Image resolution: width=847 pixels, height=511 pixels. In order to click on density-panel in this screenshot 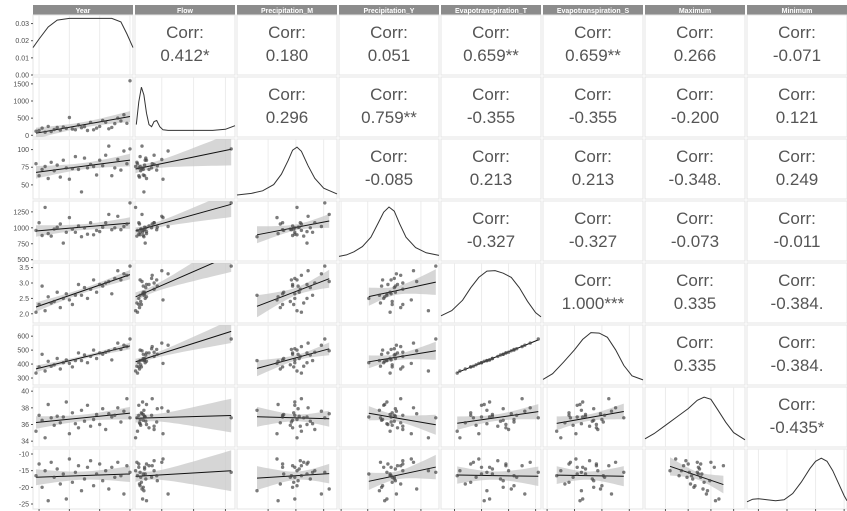, I will do `click(83, 45)`.